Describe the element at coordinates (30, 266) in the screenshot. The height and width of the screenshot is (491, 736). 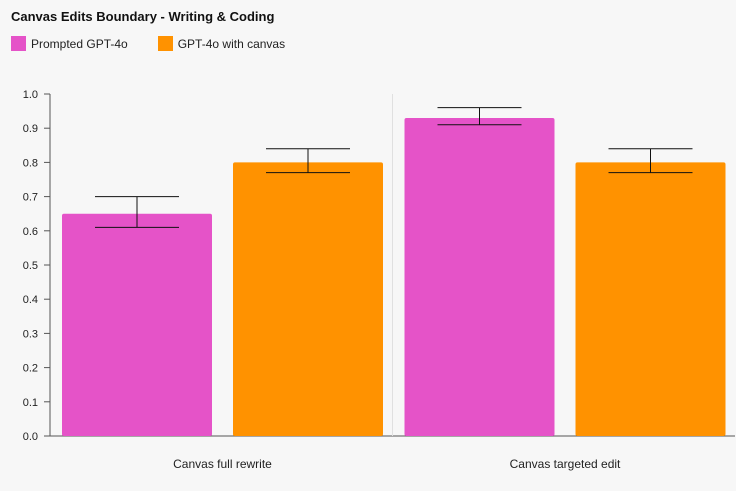
I see `y-tick-label: 0.5` at that location.